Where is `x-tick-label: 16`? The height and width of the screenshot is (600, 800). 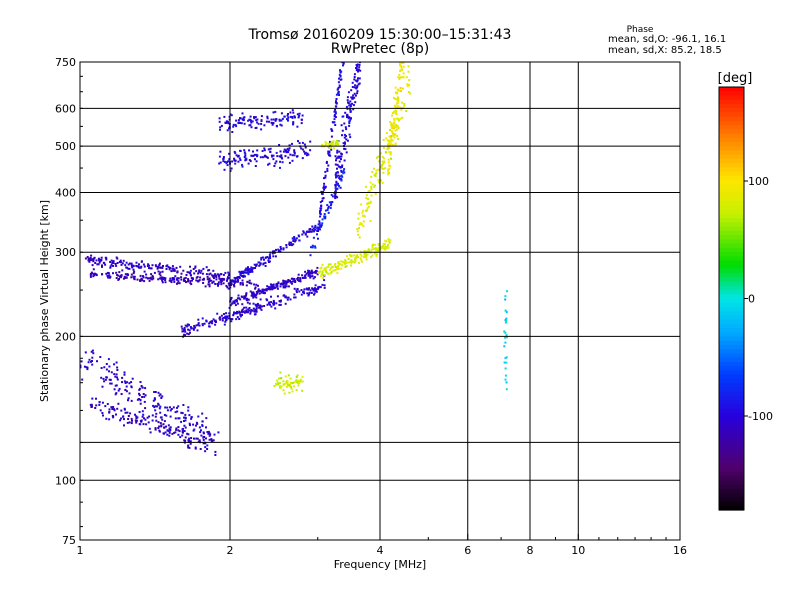 x-tick-label: 16 is located at coordinates (680, 550).